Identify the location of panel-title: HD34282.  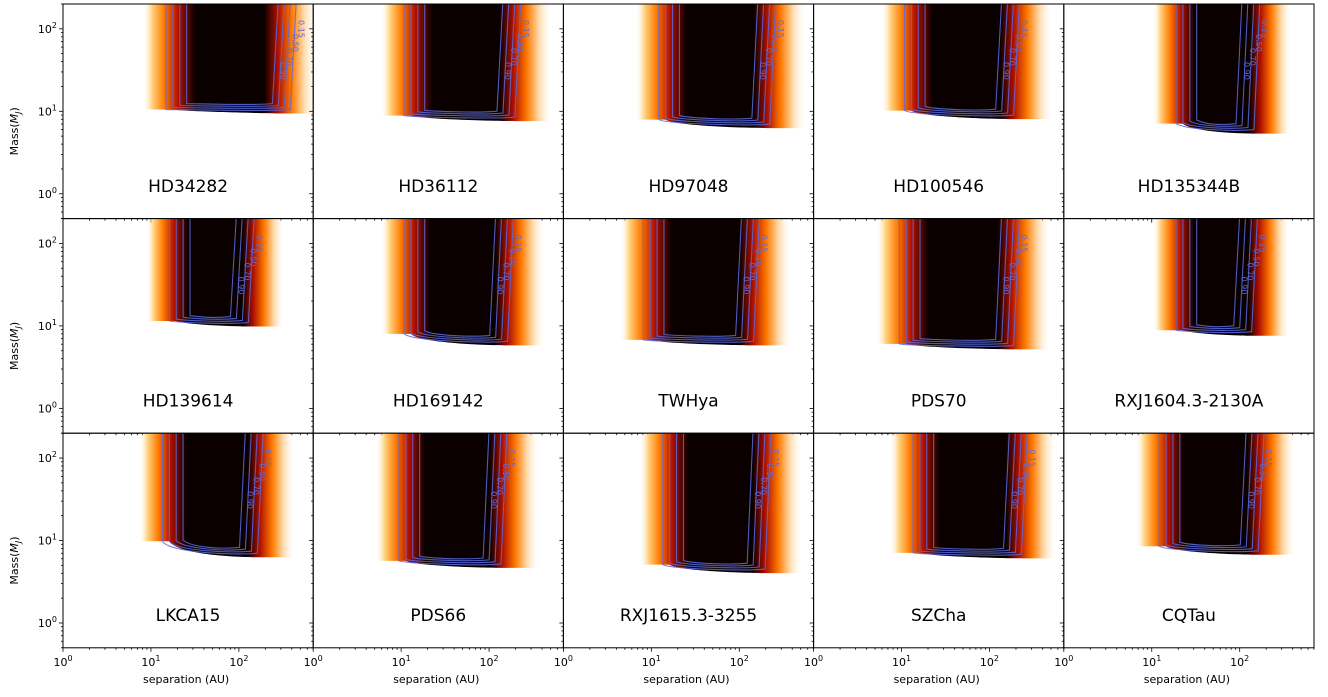
(188, 187).